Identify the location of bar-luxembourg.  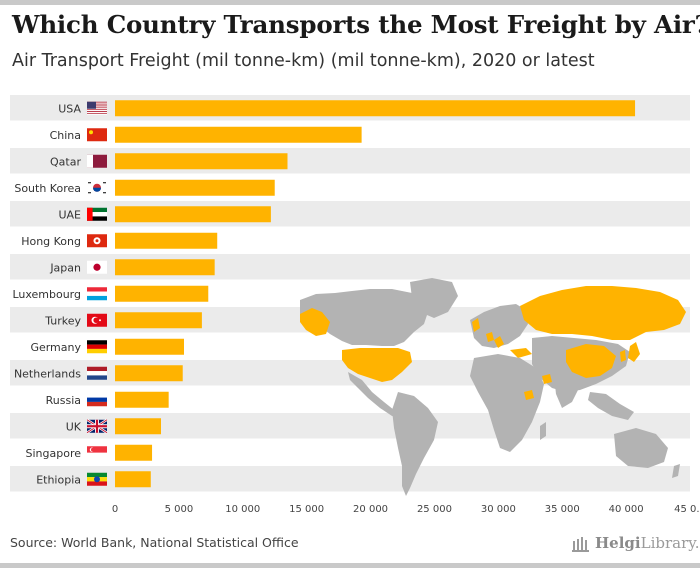
(162, 293).